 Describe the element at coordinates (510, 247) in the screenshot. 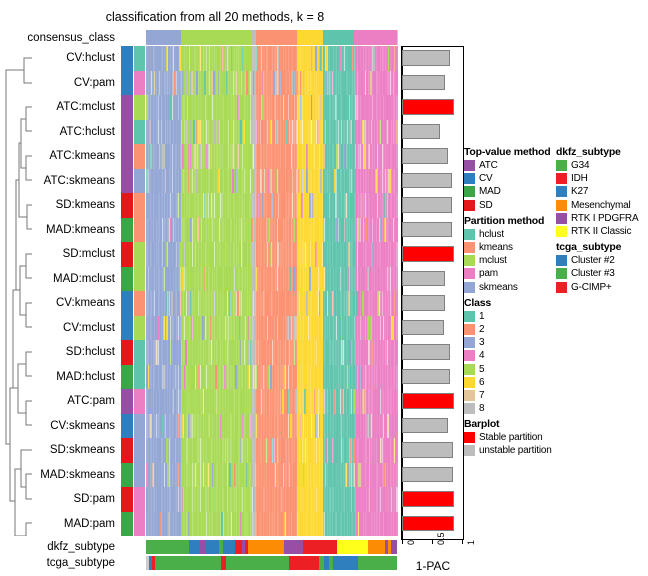

I see `legend-item: kmeans` at that location.